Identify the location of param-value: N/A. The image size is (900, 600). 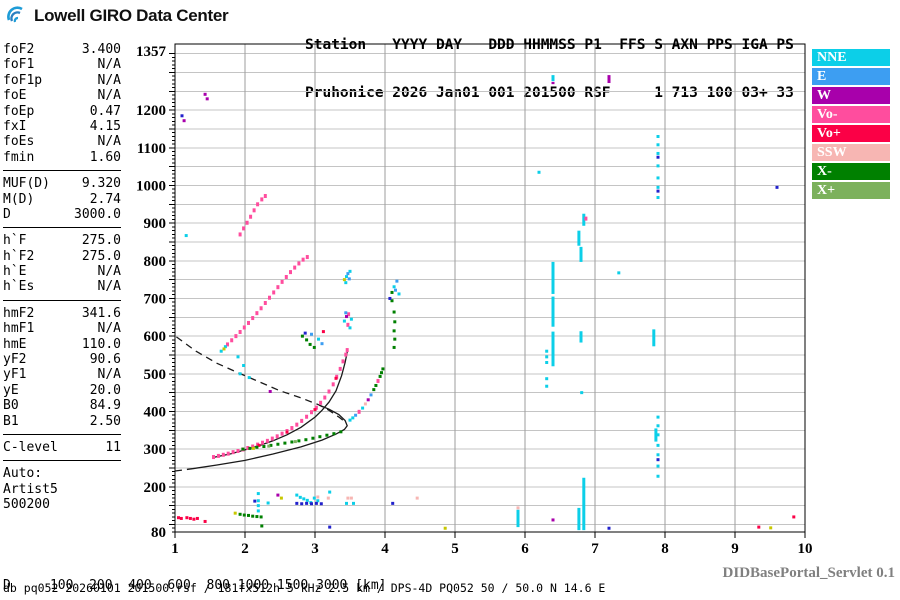
(109, 80).